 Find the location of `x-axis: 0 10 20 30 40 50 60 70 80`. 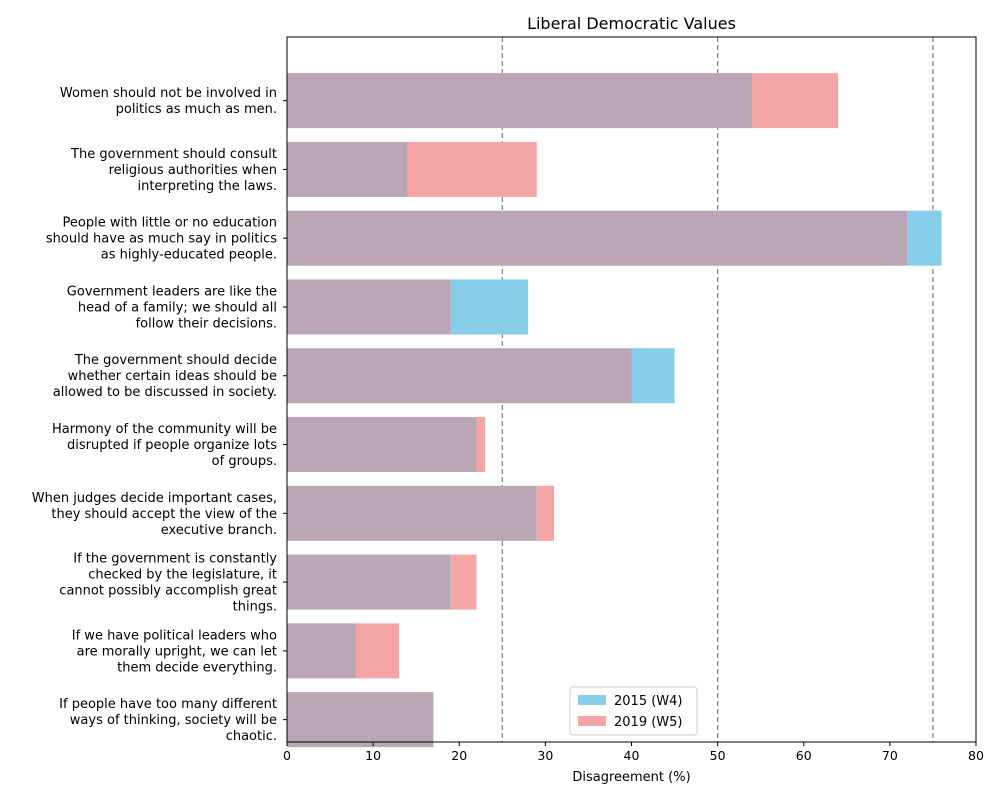

x-axis: 0 10 20 30 40 50 60 70 80 is located at coordinates (633, 752).